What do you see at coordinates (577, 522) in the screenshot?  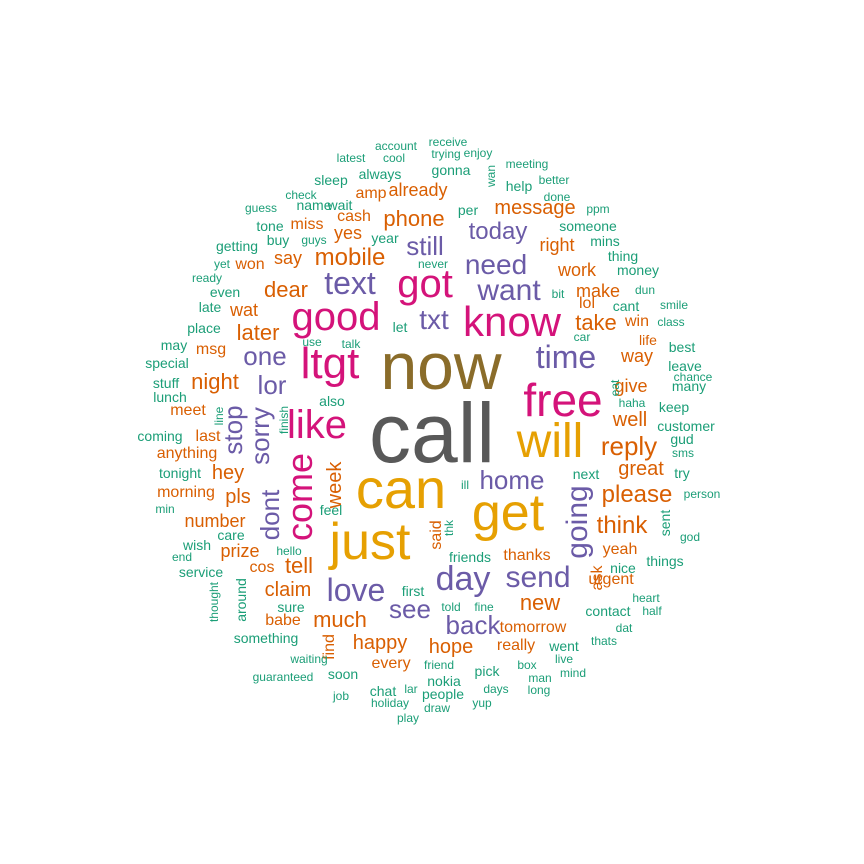 I see `word-going: going` at bounding box center [577, 522].